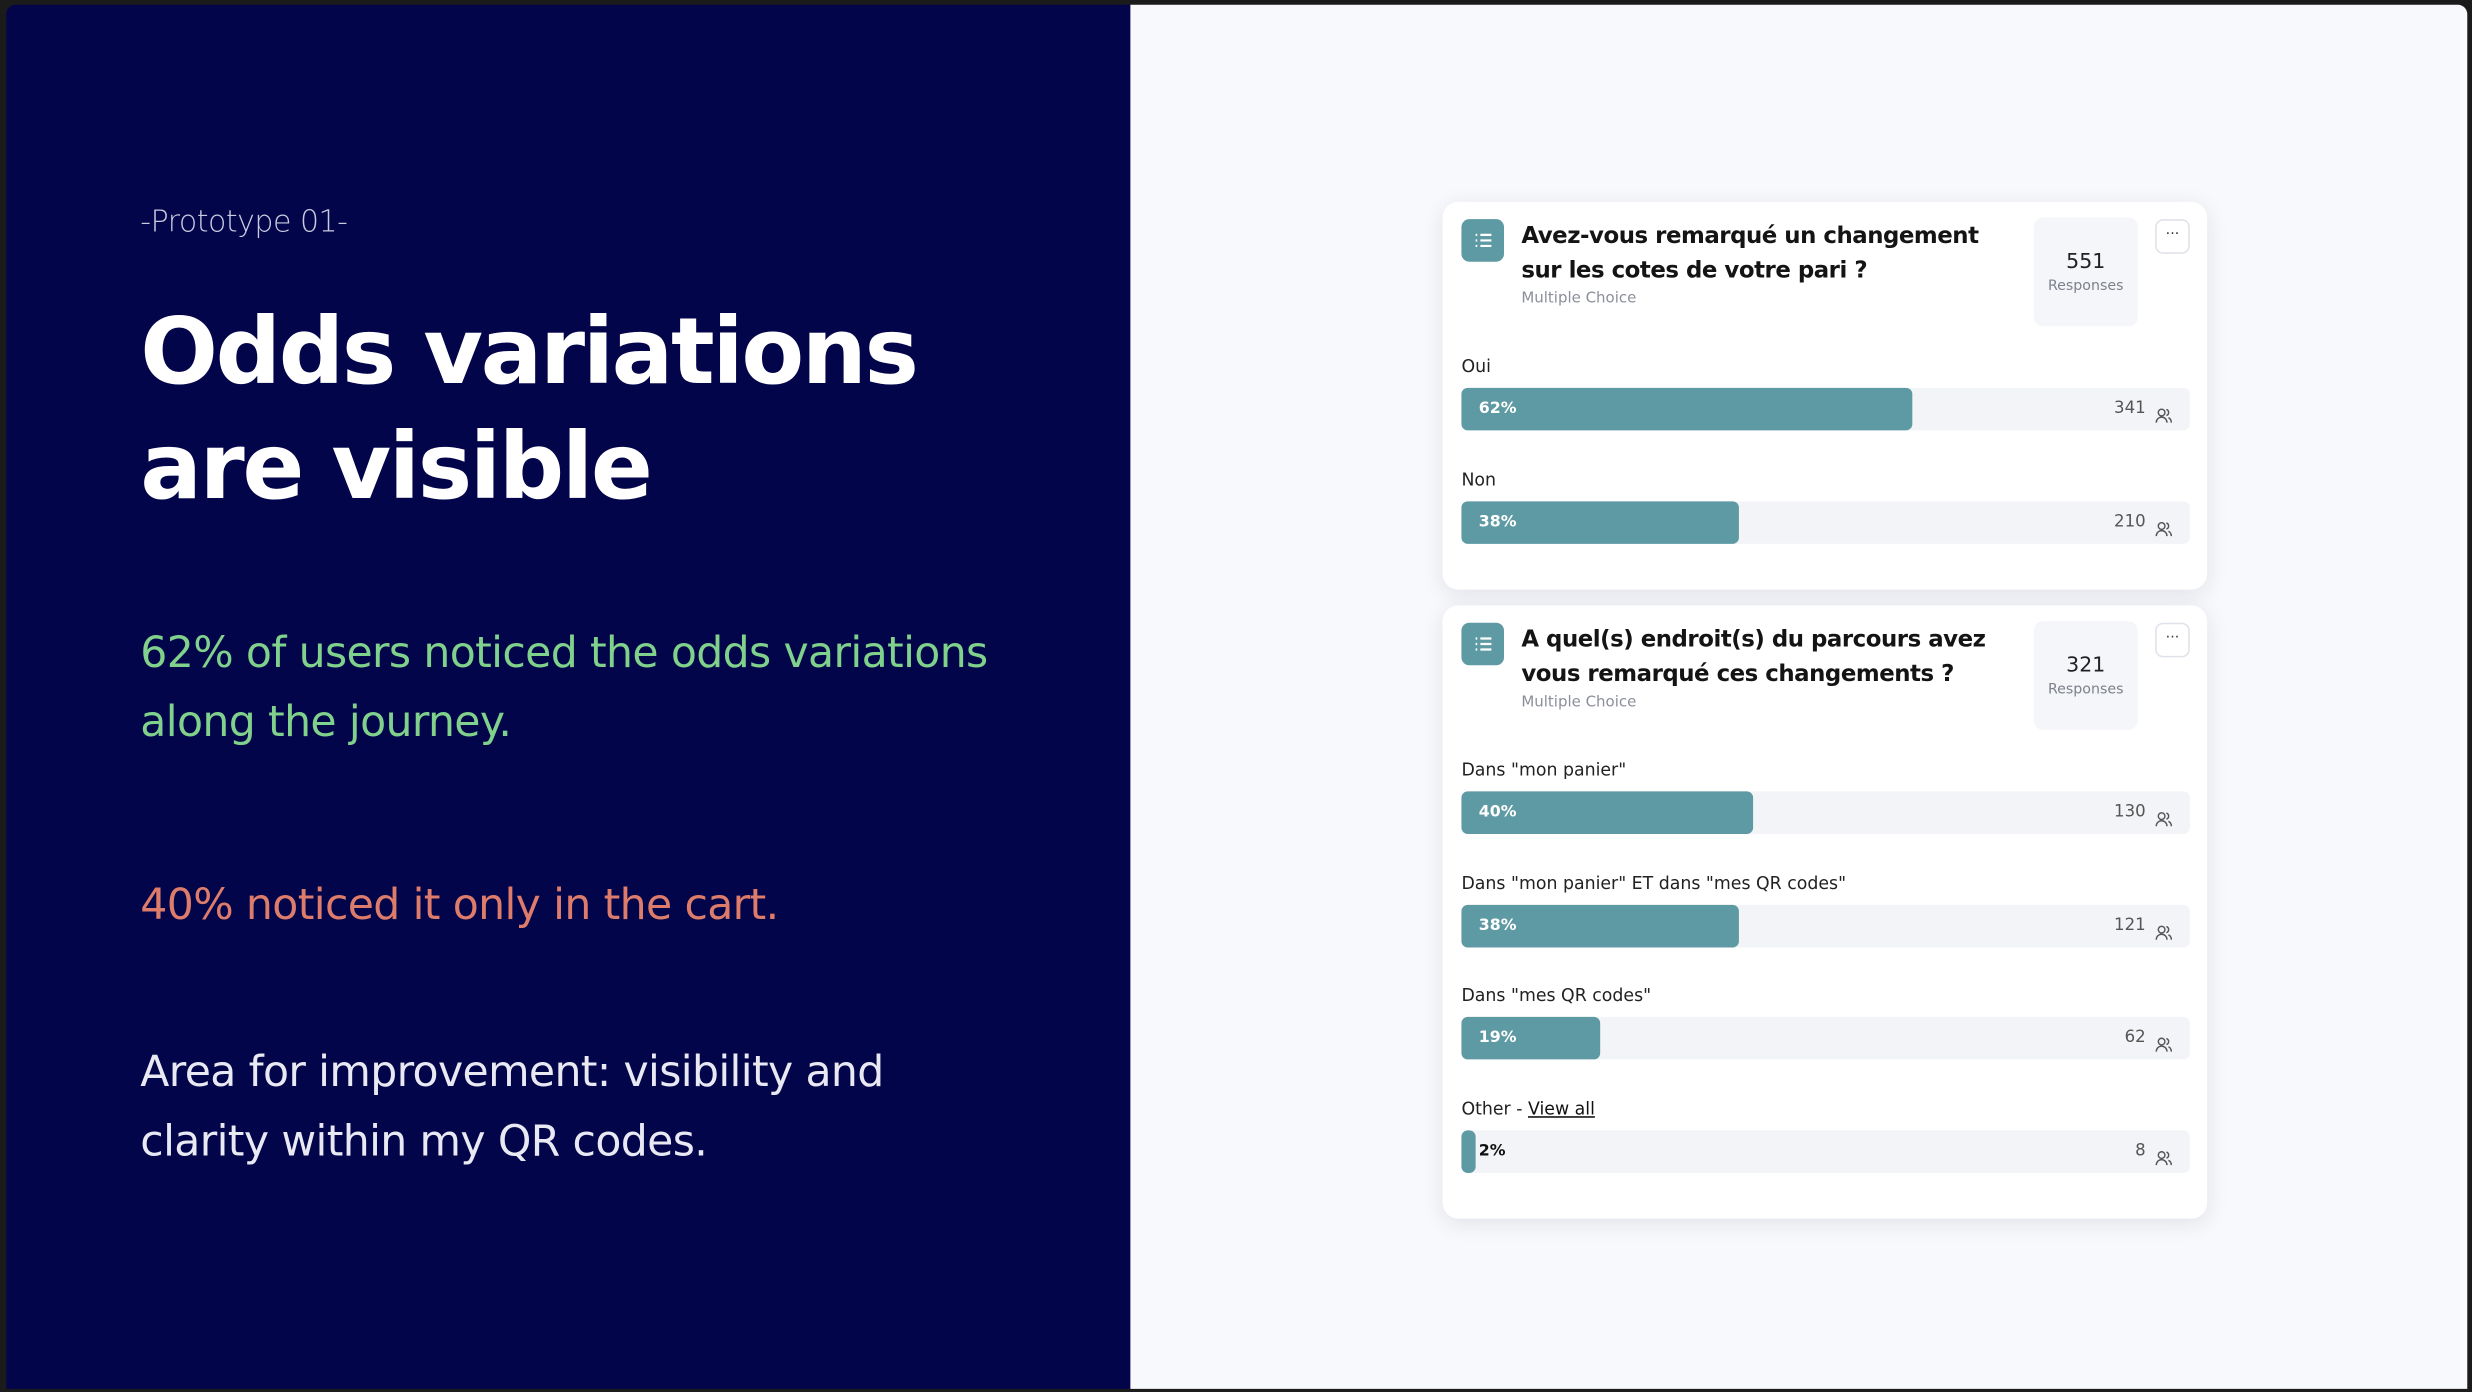  Describe the element at coordinates (1492, 1151) in the screenshot. I see `percent-label: 2%` at that location.